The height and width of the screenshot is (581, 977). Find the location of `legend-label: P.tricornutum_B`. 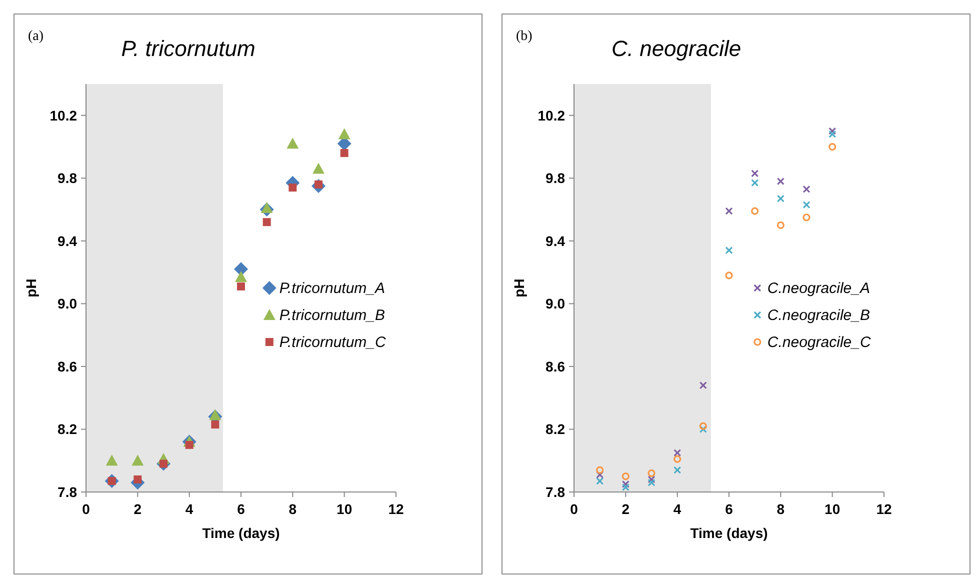

legend-label: P.tricornutum_B is located at coordinates (332, 315).